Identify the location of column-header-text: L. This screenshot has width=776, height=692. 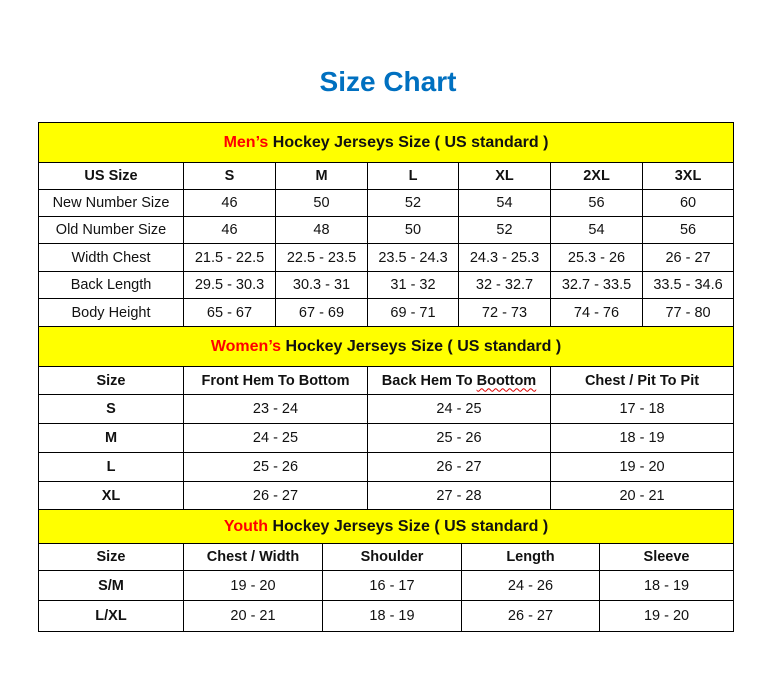
(413, 176).